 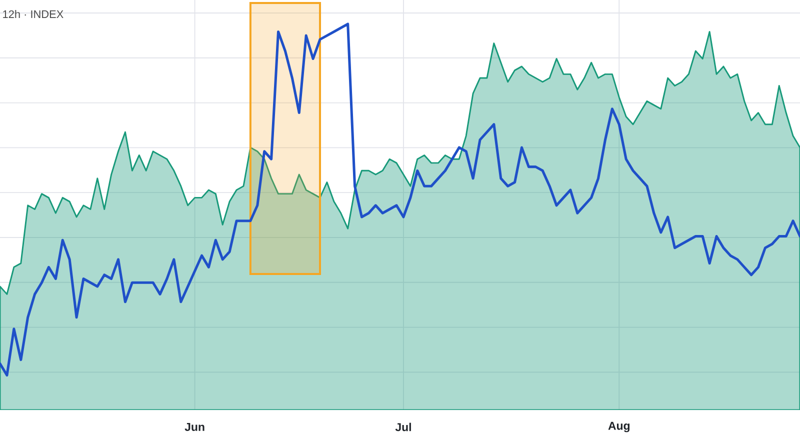 What do you see at coordinates (33, 14) in the screenshot?
I see `chart-title: 12h · INDEX` at bounding box center [33, 14].